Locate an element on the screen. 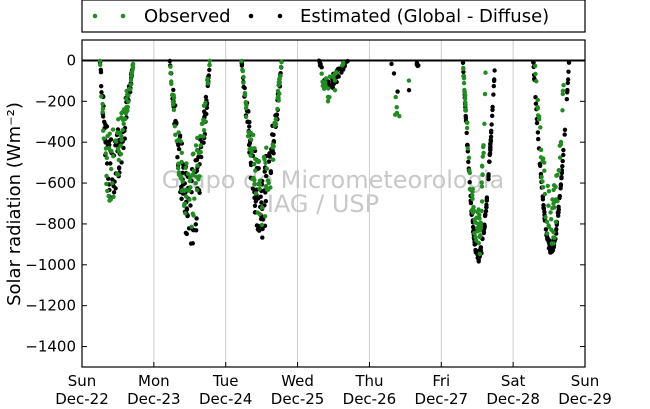 This screenshot has height=409, width=650. x-tick-day-6: Sat is located at coordinates (513, 381).